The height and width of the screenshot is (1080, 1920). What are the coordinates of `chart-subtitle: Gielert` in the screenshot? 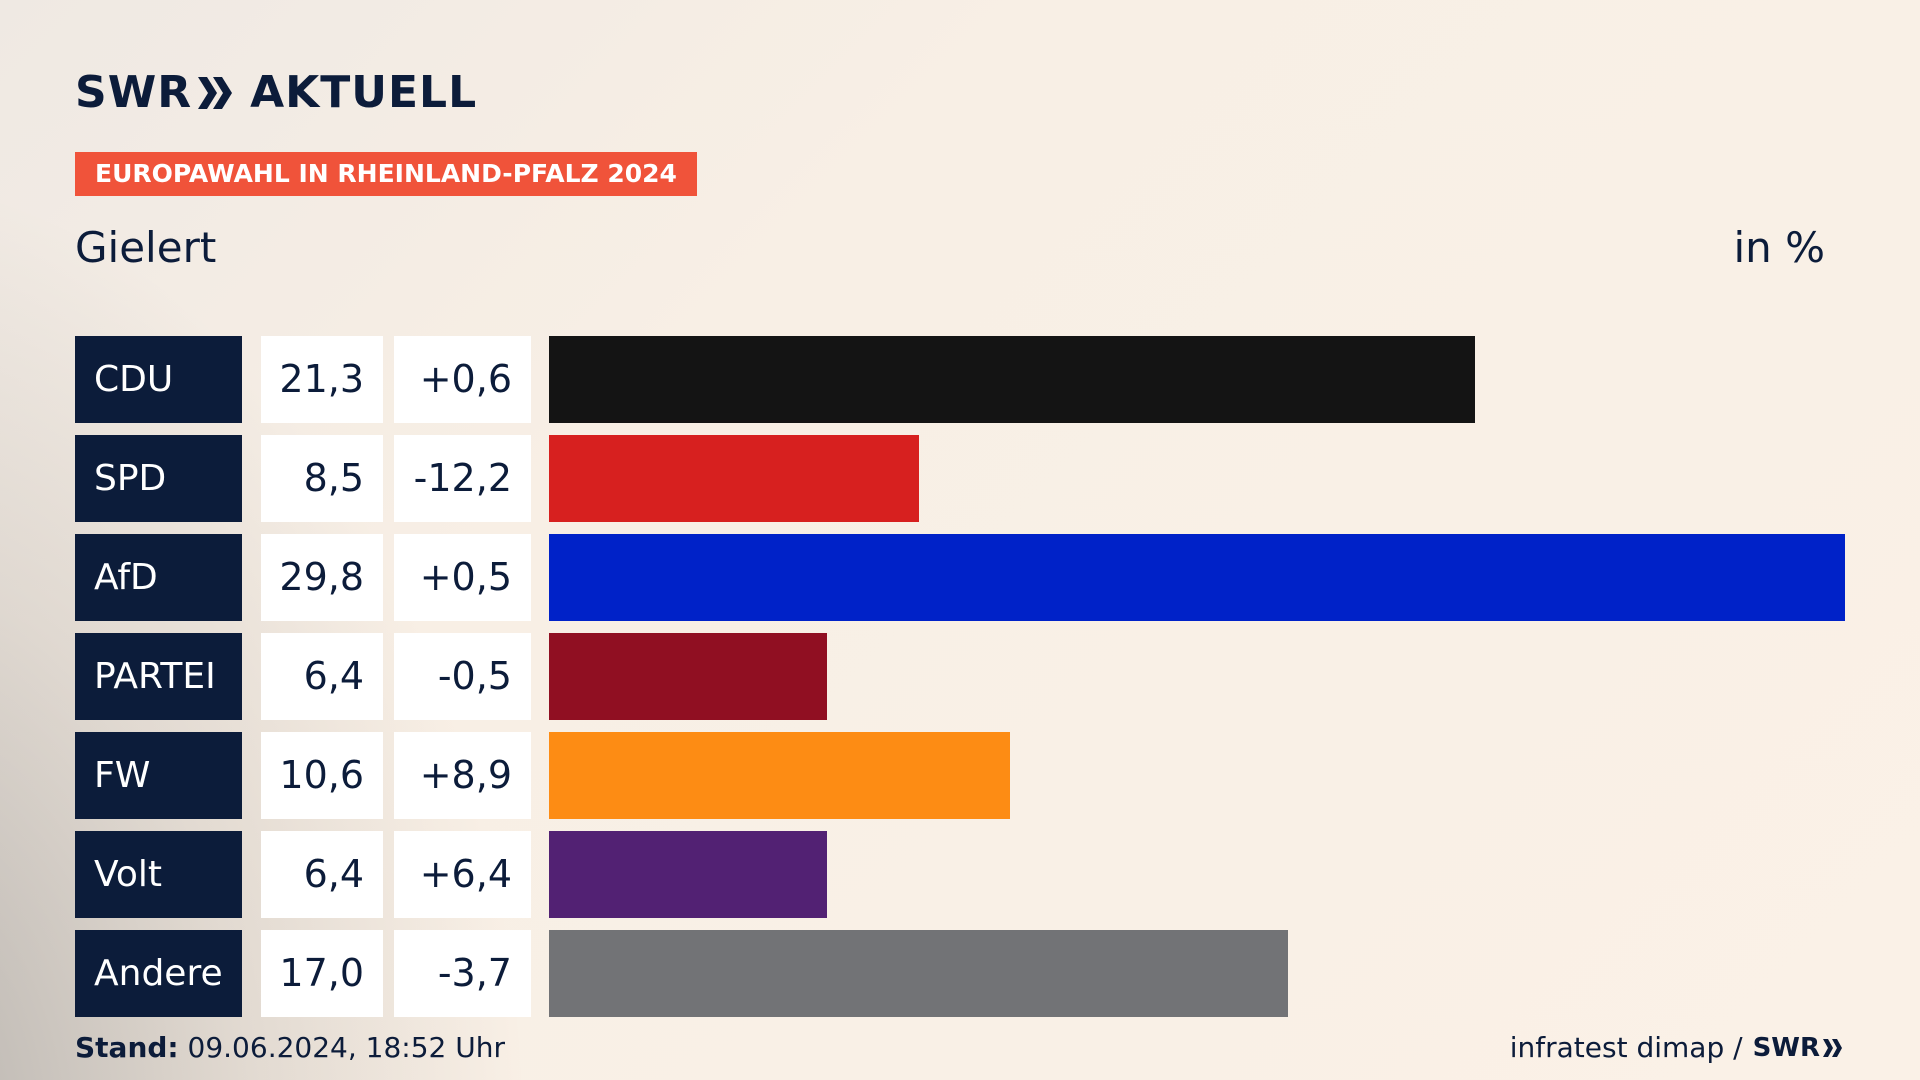 It's located at (146, 247).